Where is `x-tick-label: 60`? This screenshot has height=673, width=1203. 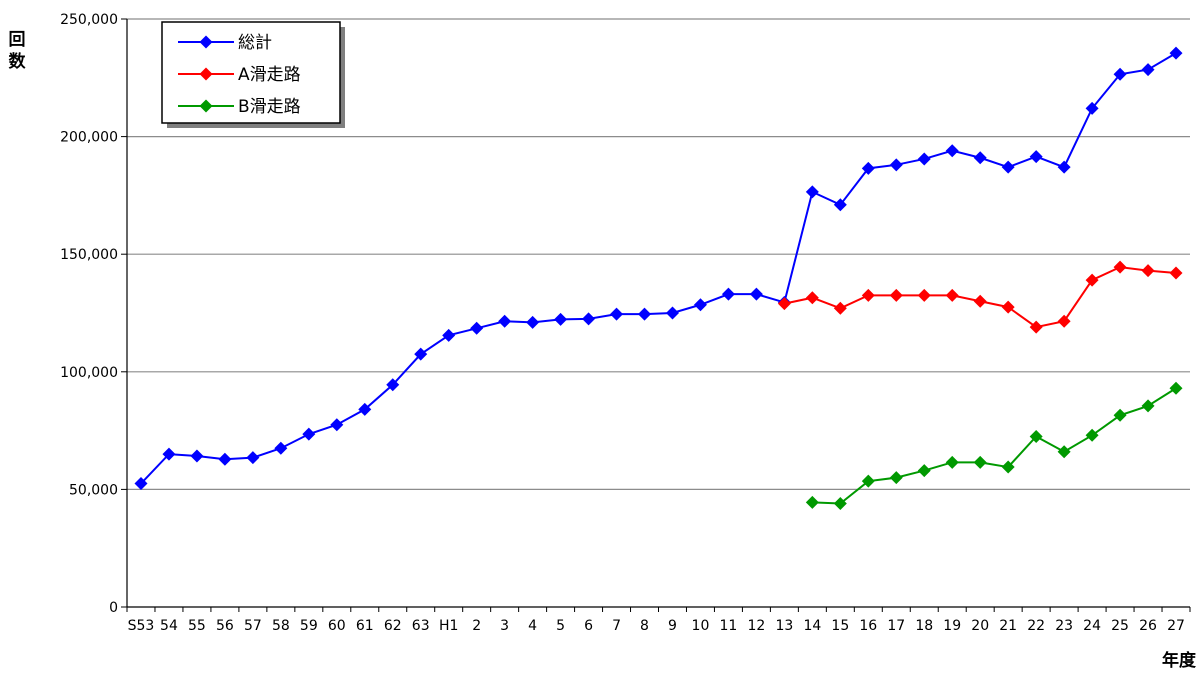
x-tick-label: 60 is located at coordinates (337, 626).